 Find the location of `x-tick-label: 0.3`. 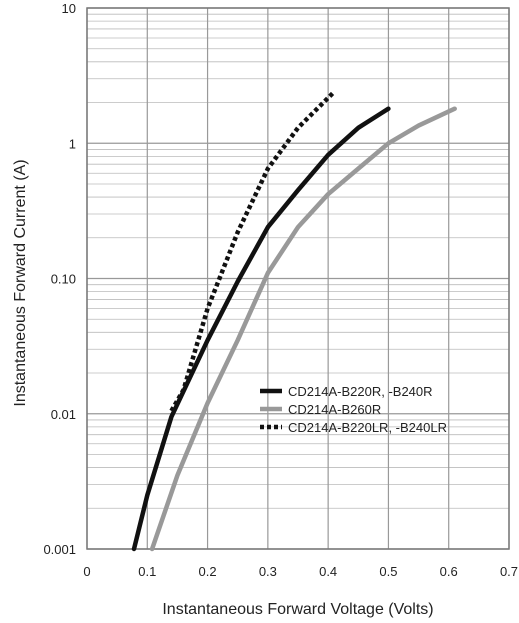

x-tick-label: 0.3 is located at coordinates (268, 571).